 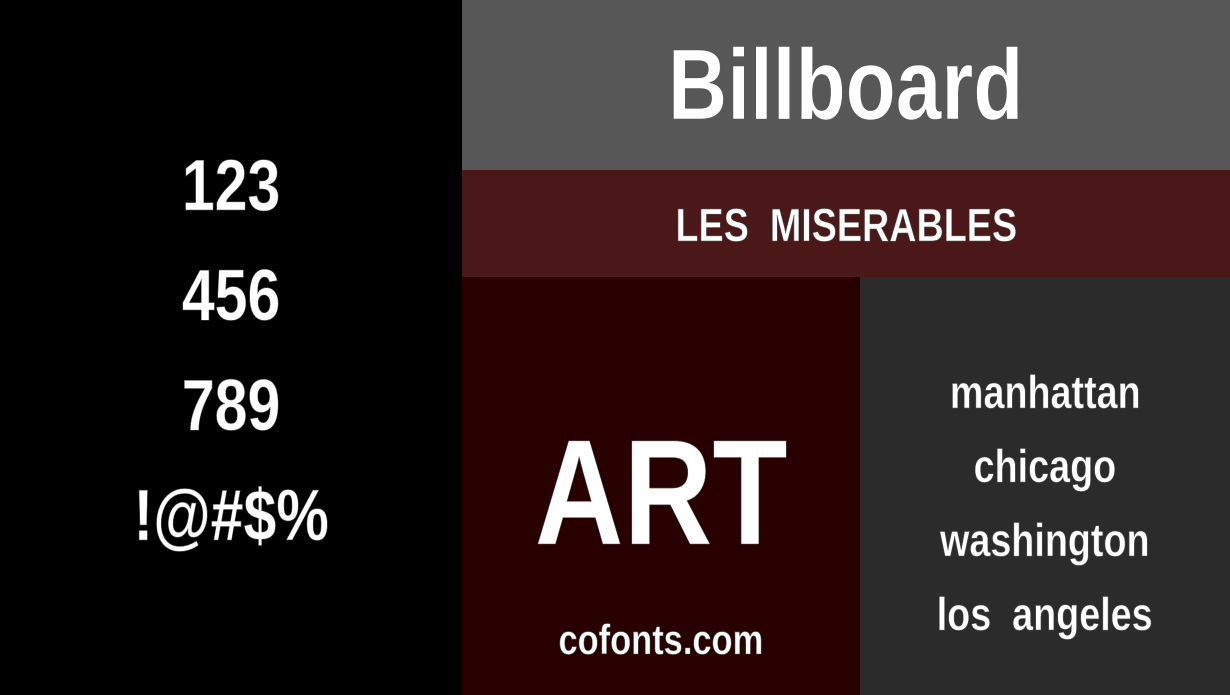 I want to click on city-washington: washington, so click(x=1045, y=540).